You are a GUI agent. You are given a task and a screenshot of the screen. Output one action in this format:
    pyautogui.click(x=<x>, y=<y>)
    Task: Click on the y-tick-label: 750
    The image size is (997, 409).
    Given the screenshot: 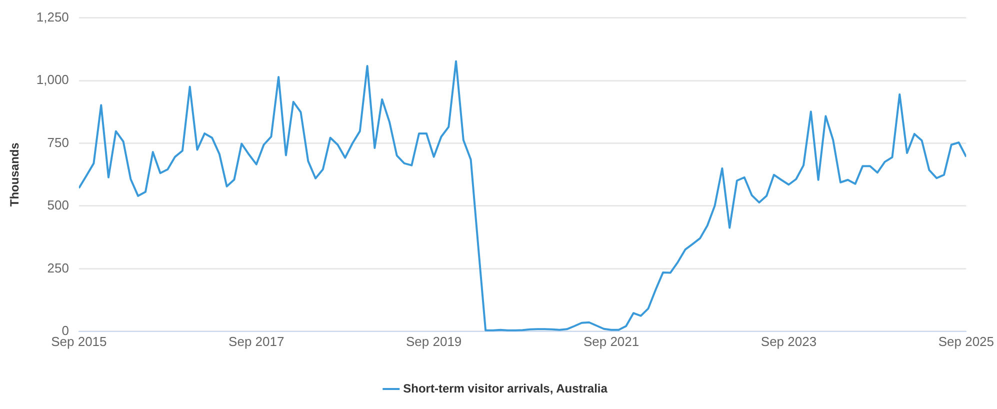 What is the action you would take?
    pyautogui.click(x=58, y=142)
    